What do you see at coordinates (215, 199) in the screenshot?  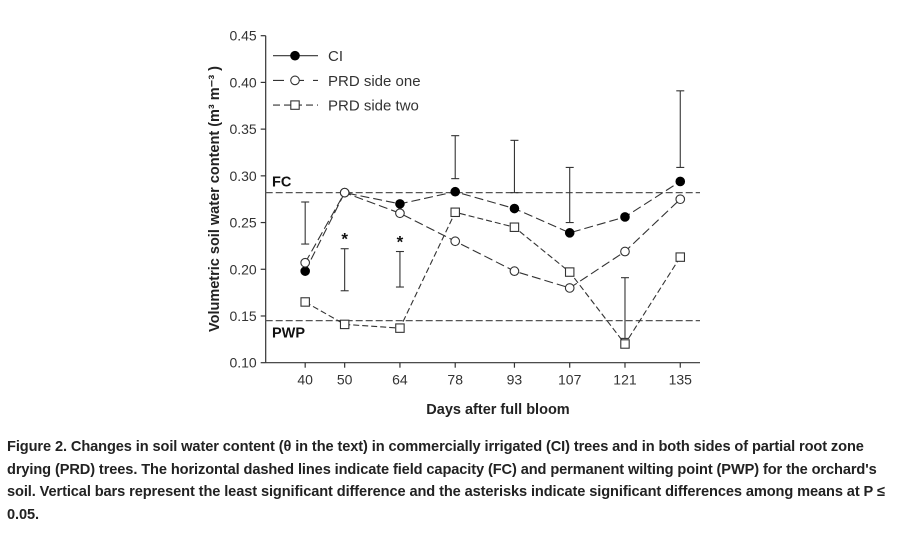 I see `y-axis-title: Volumetric soil water content (m³ m⁻³ )` at bounding box center [215, 199].